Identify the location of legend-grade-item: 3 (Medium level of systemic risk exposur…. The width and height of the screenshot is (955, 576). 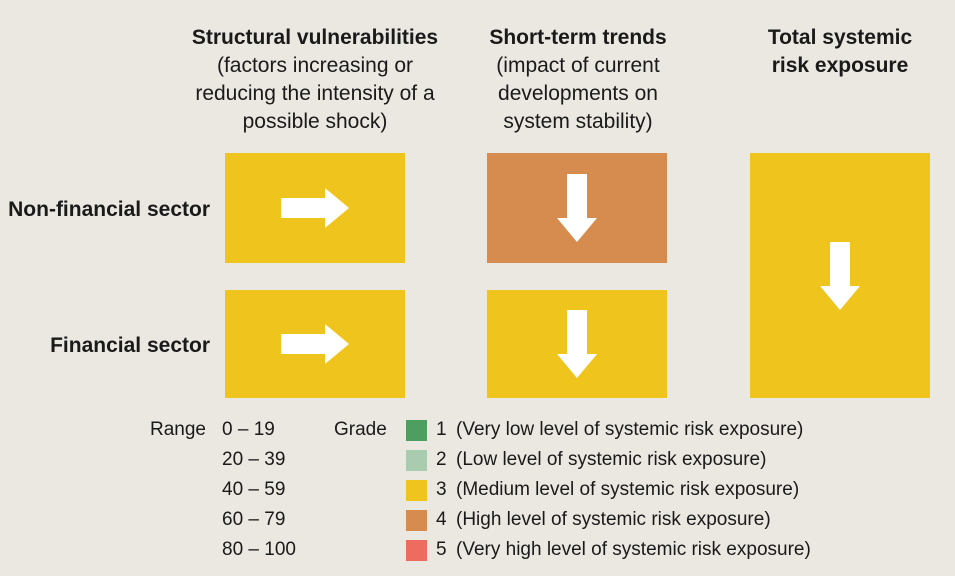
(608, 490).